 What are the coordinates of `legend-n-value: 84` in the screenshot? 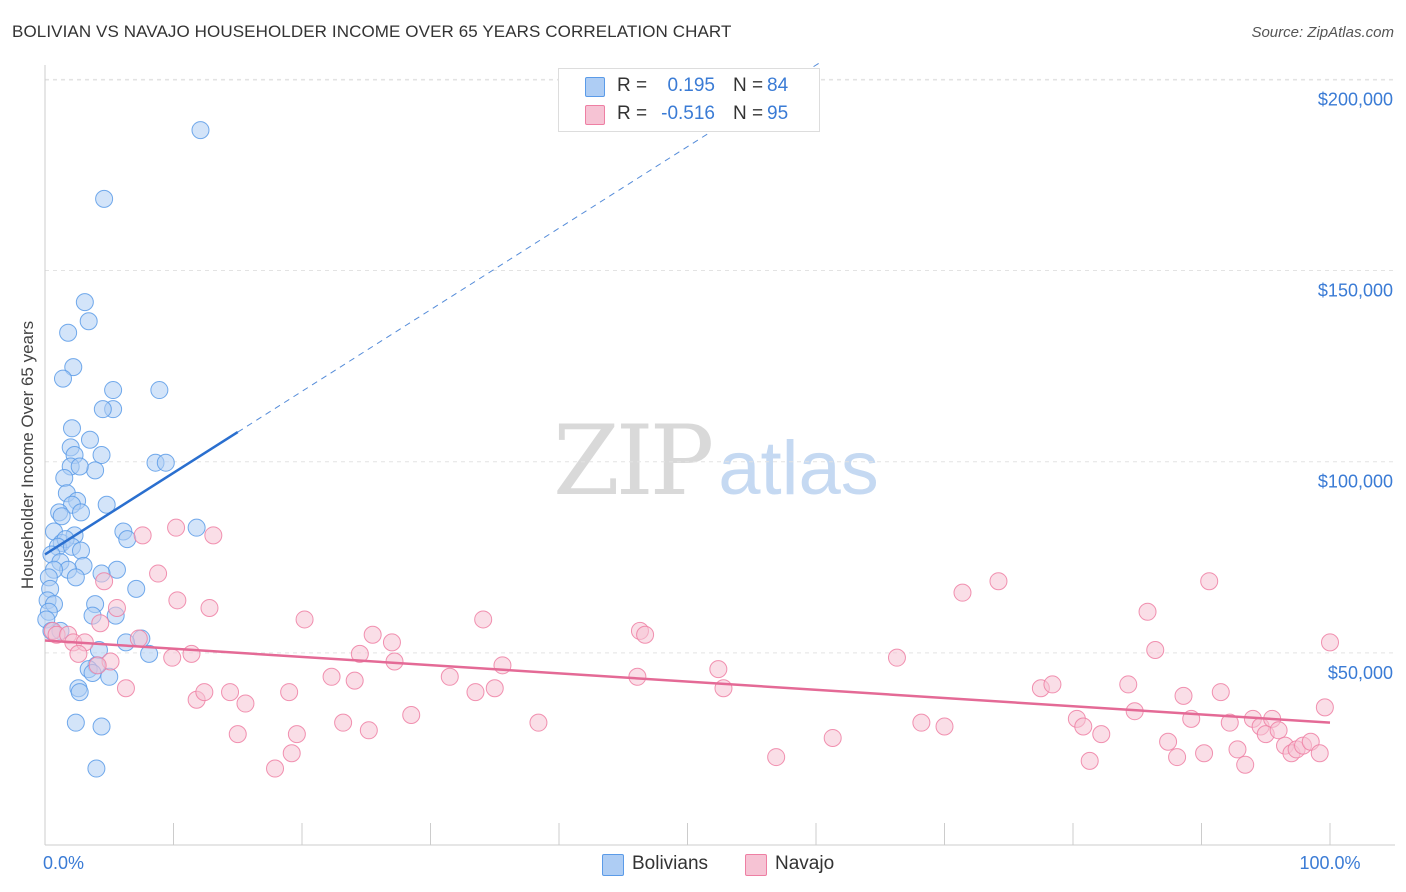 It's located at (778, 85).